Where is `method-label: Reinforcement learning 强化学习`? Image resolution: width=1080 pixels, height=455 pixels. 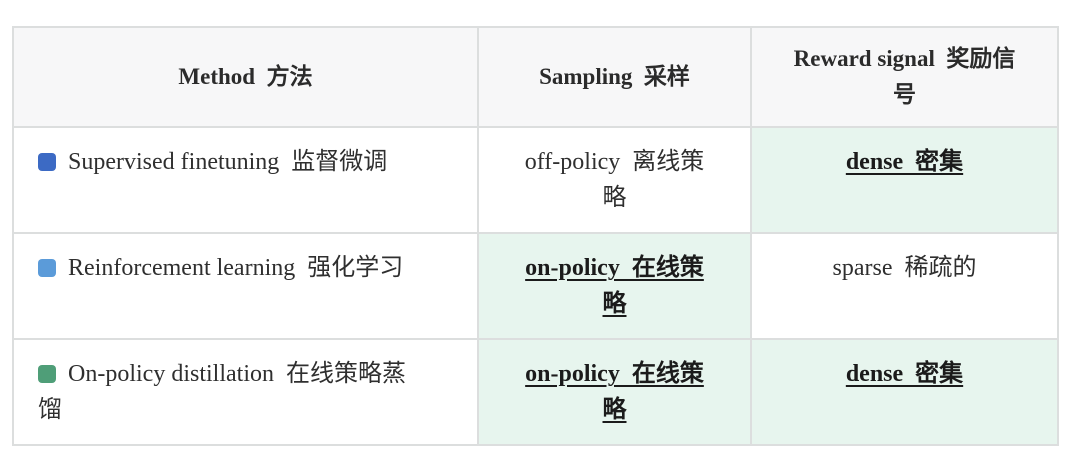
method-label: Reinforcement learning 强化学习 is located at coordinates (236, 268).